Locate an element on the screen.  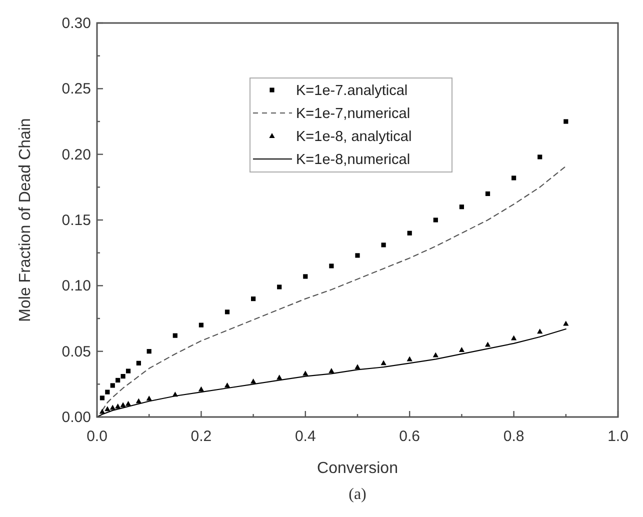
x-tick-label: 0.0 is located at coordinates (97, 436).